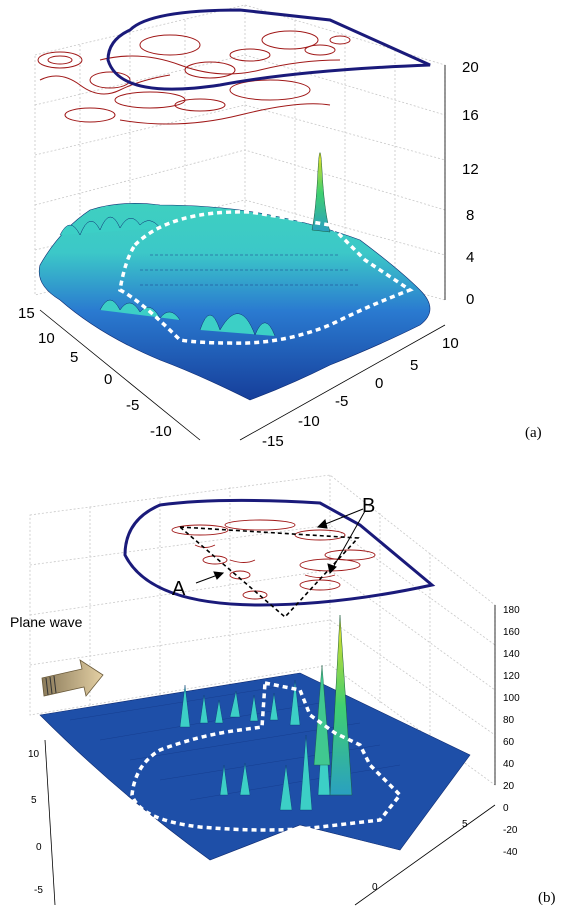 The width and height of the screenshot is (563, 920). Describe the element at coordinates (368, 506) in the screenshot. I see `label-b: B` at that location.